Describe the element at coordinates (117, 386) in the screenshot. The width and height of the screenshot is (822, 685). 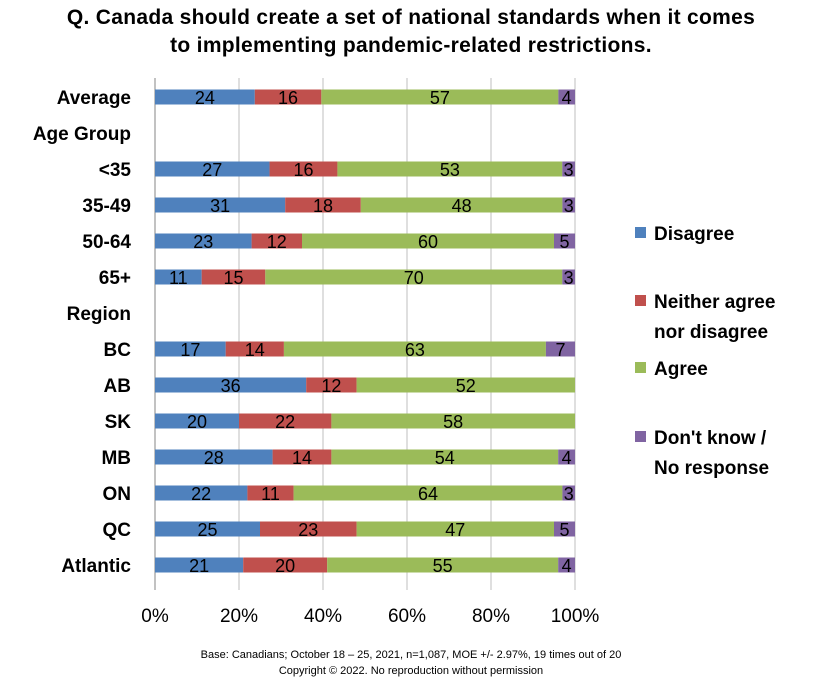
I see `category-label-ab: AB` at that location.